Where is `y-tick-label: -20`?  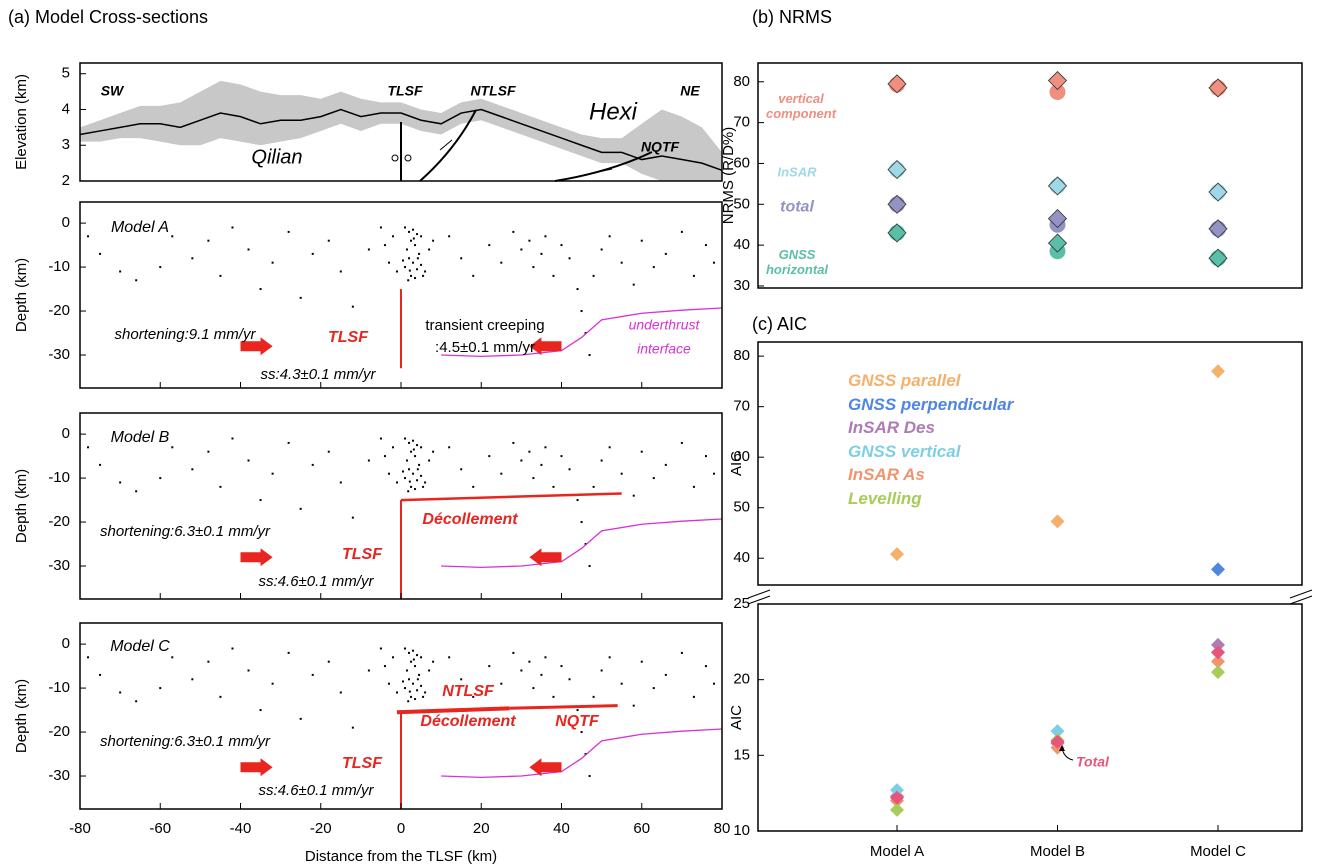
y-tick-label: -20 is located at coordinates (59, 310).